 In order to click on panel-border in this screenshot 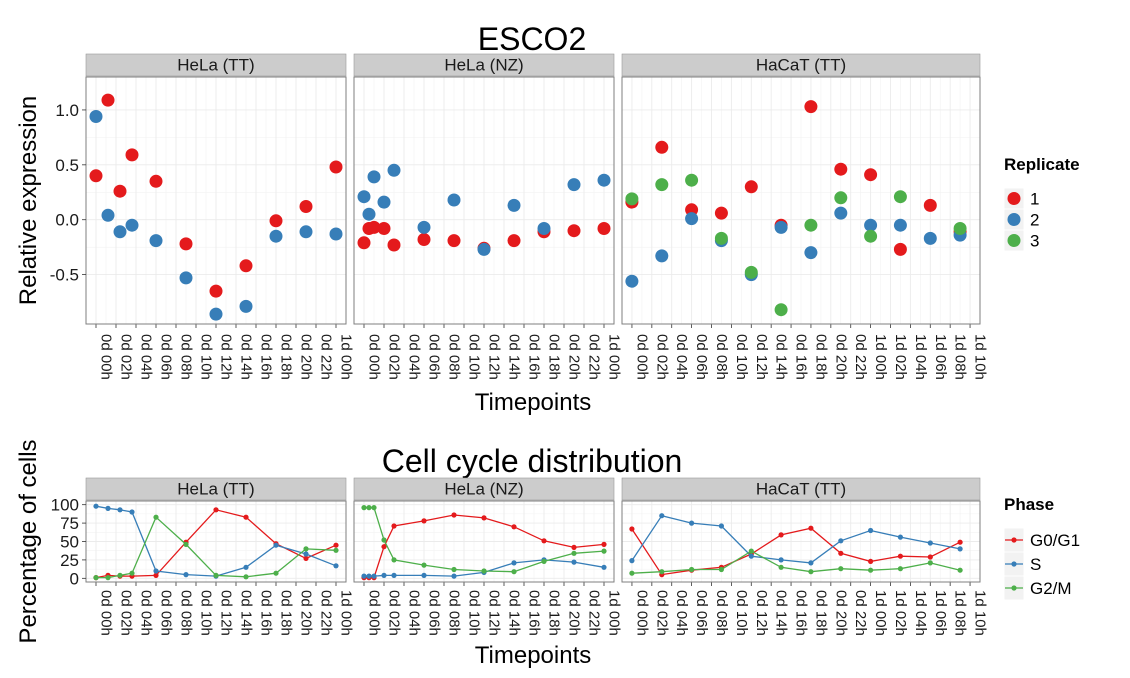, I will do `click(801, 541)`.